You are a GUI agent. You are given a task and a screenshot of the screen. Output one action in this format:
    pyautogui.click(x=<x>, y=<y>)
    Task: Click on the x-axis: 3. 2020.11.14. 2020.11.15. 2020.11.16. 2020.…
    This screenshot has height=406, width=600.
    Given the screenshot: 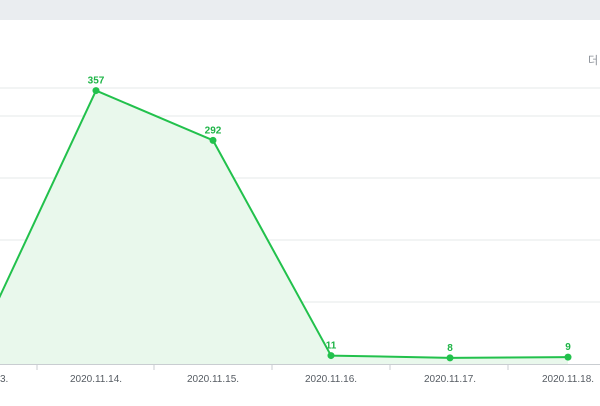 What is the action you would take?
    pyautogui.click(x=300, y=374)
    